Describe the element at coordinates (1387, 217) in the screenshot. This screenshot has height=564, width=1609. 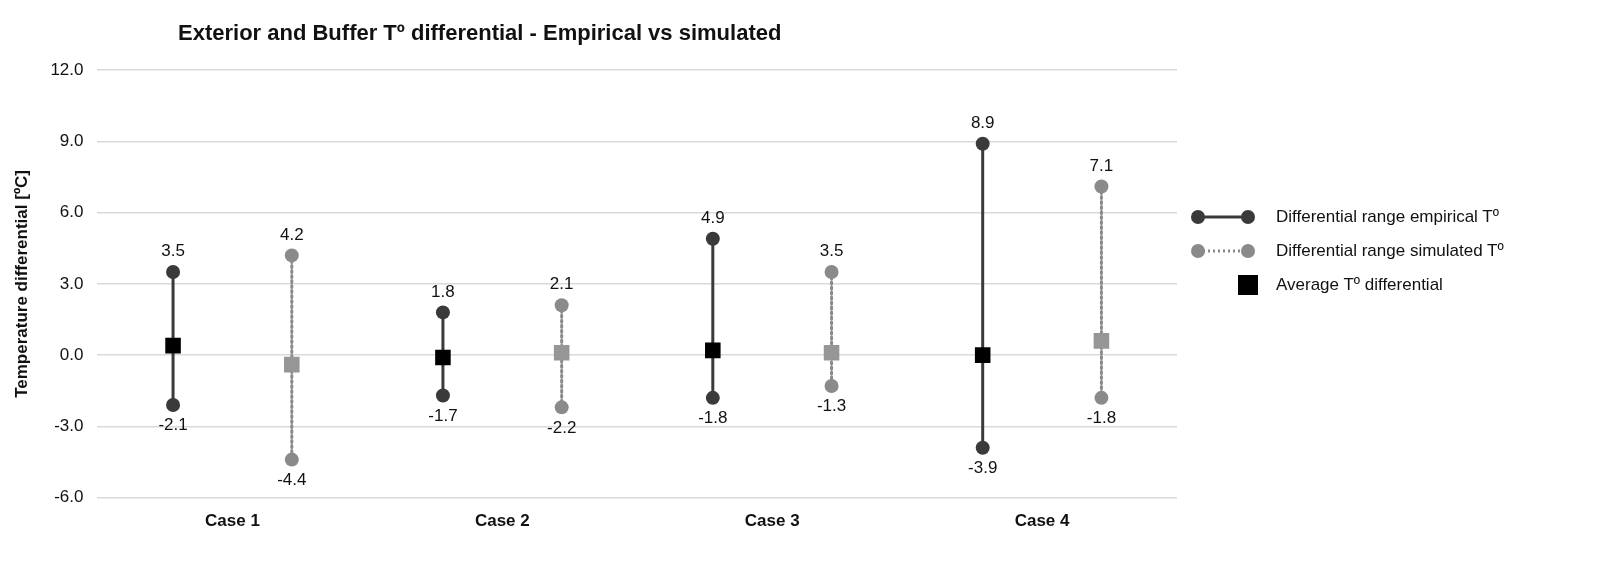
I see `legend-label: Differential range empirical Tº` at that location.